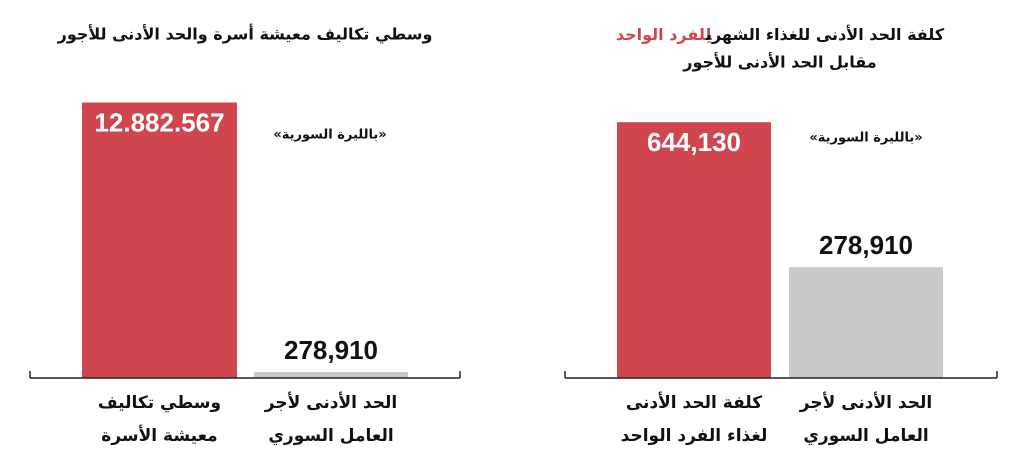 The image size is (1024, 475). Describe the element at coordinates (694, 436) in the screenshot. I see `category-label: لغذاء الفرد الواحد` at that location.